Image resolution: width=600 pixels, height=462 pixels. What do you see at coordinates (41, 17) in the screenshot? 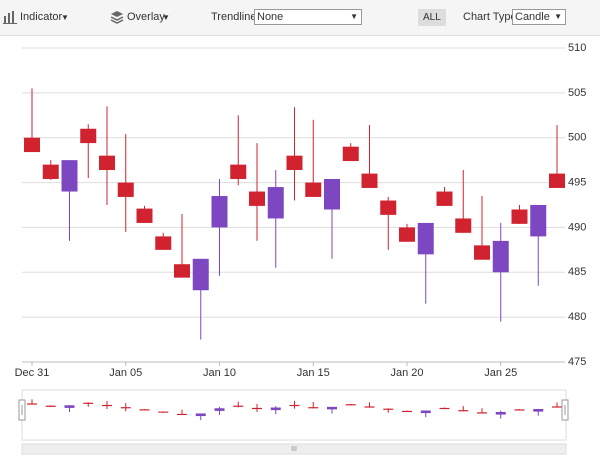
I see `indicator-menu: Indicator` at bounding box center [41, 17].